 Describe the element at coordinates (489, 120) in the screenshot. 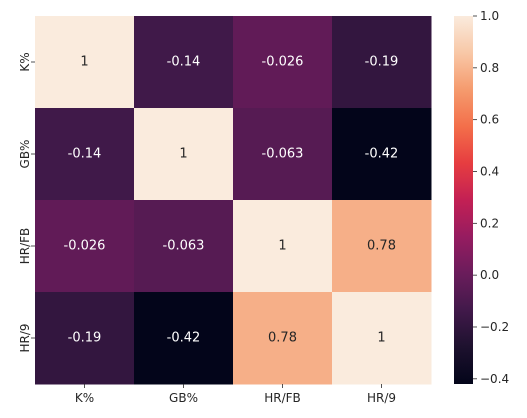

I see `colorbar-tick-label: 0.6` at that location.